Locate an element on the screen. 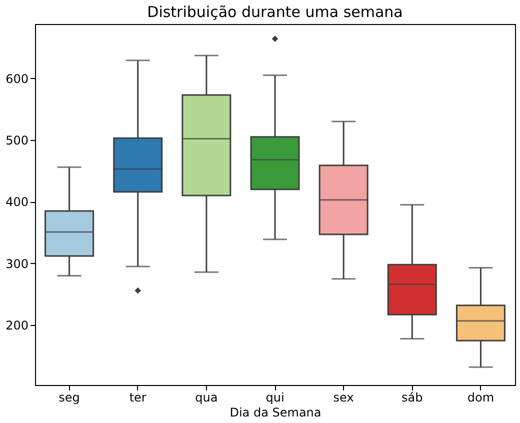  chart-title: Distribuição durante uma semana is located at coordinates (275, 12).